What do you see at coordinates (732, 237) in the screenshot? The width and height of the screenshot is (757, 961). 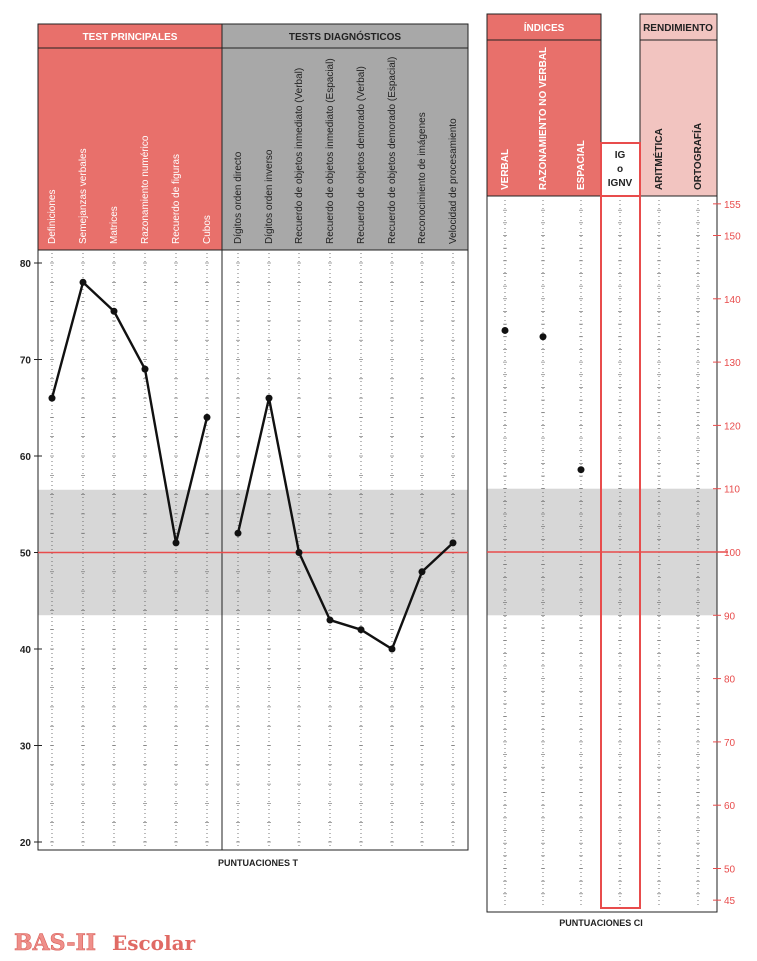 I see `right-y-tick-label-1: 150` at bounding box center [732, 237].